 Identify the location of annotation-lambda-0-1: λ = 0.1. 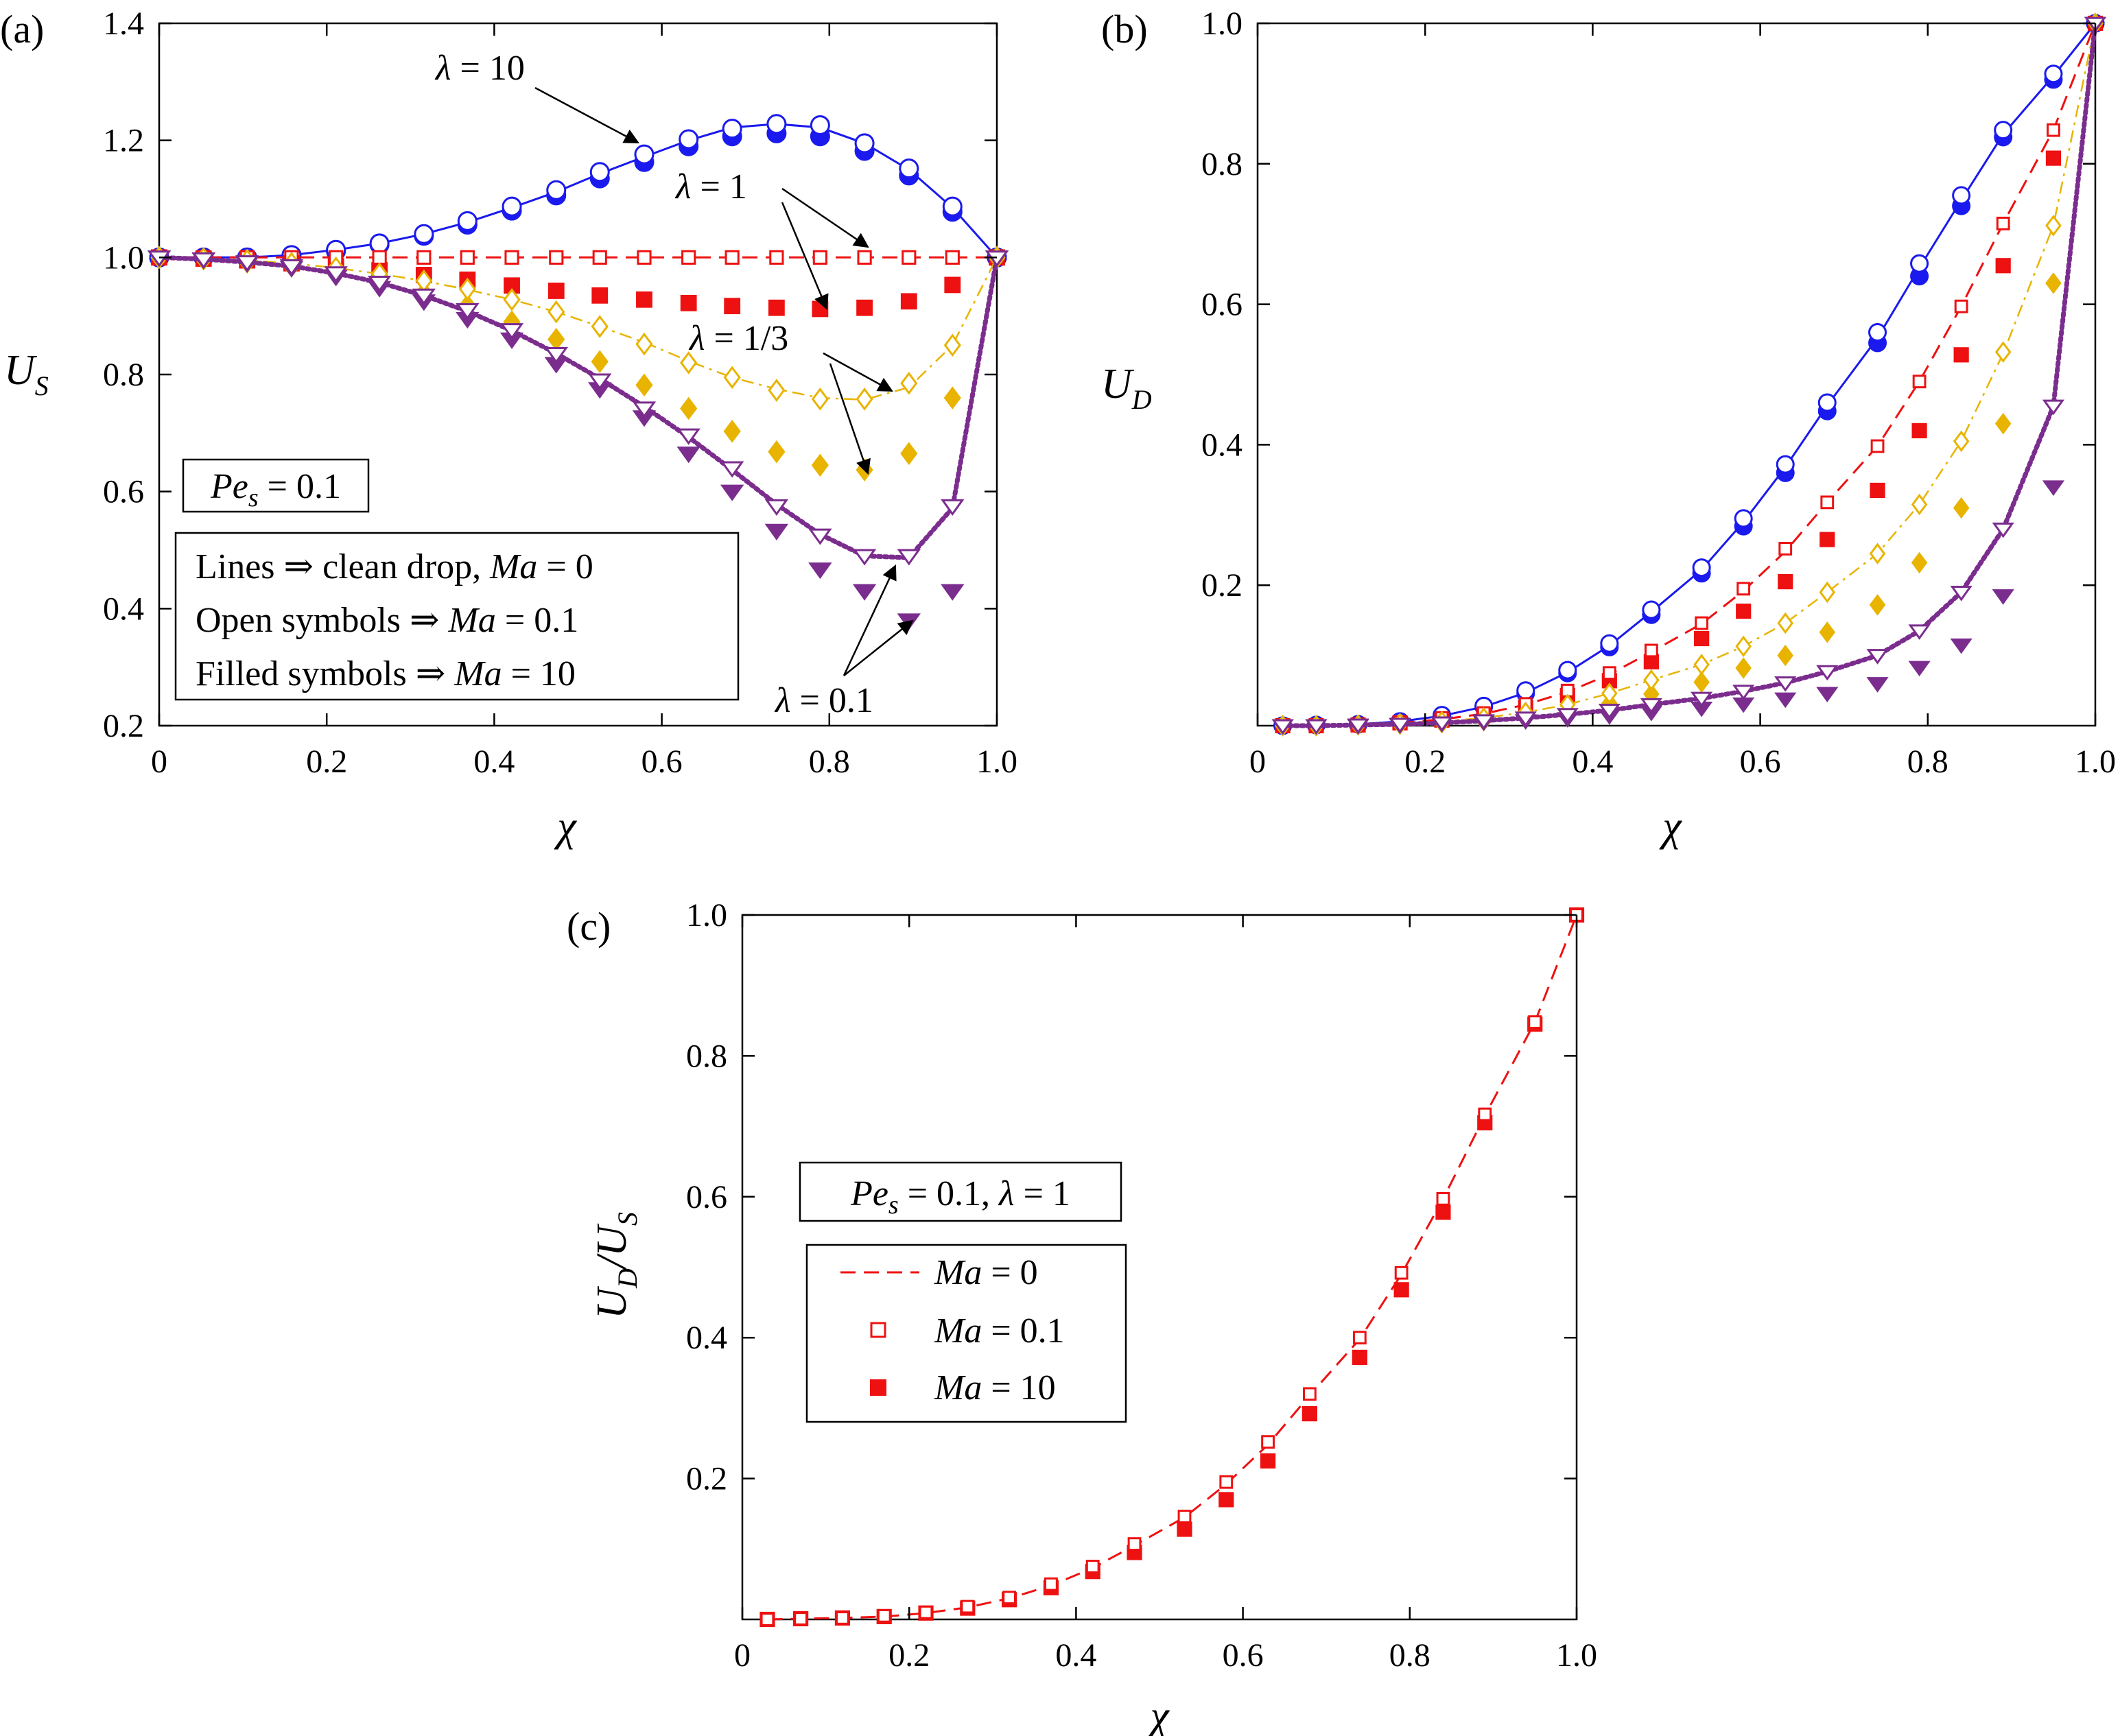
(823, 701).